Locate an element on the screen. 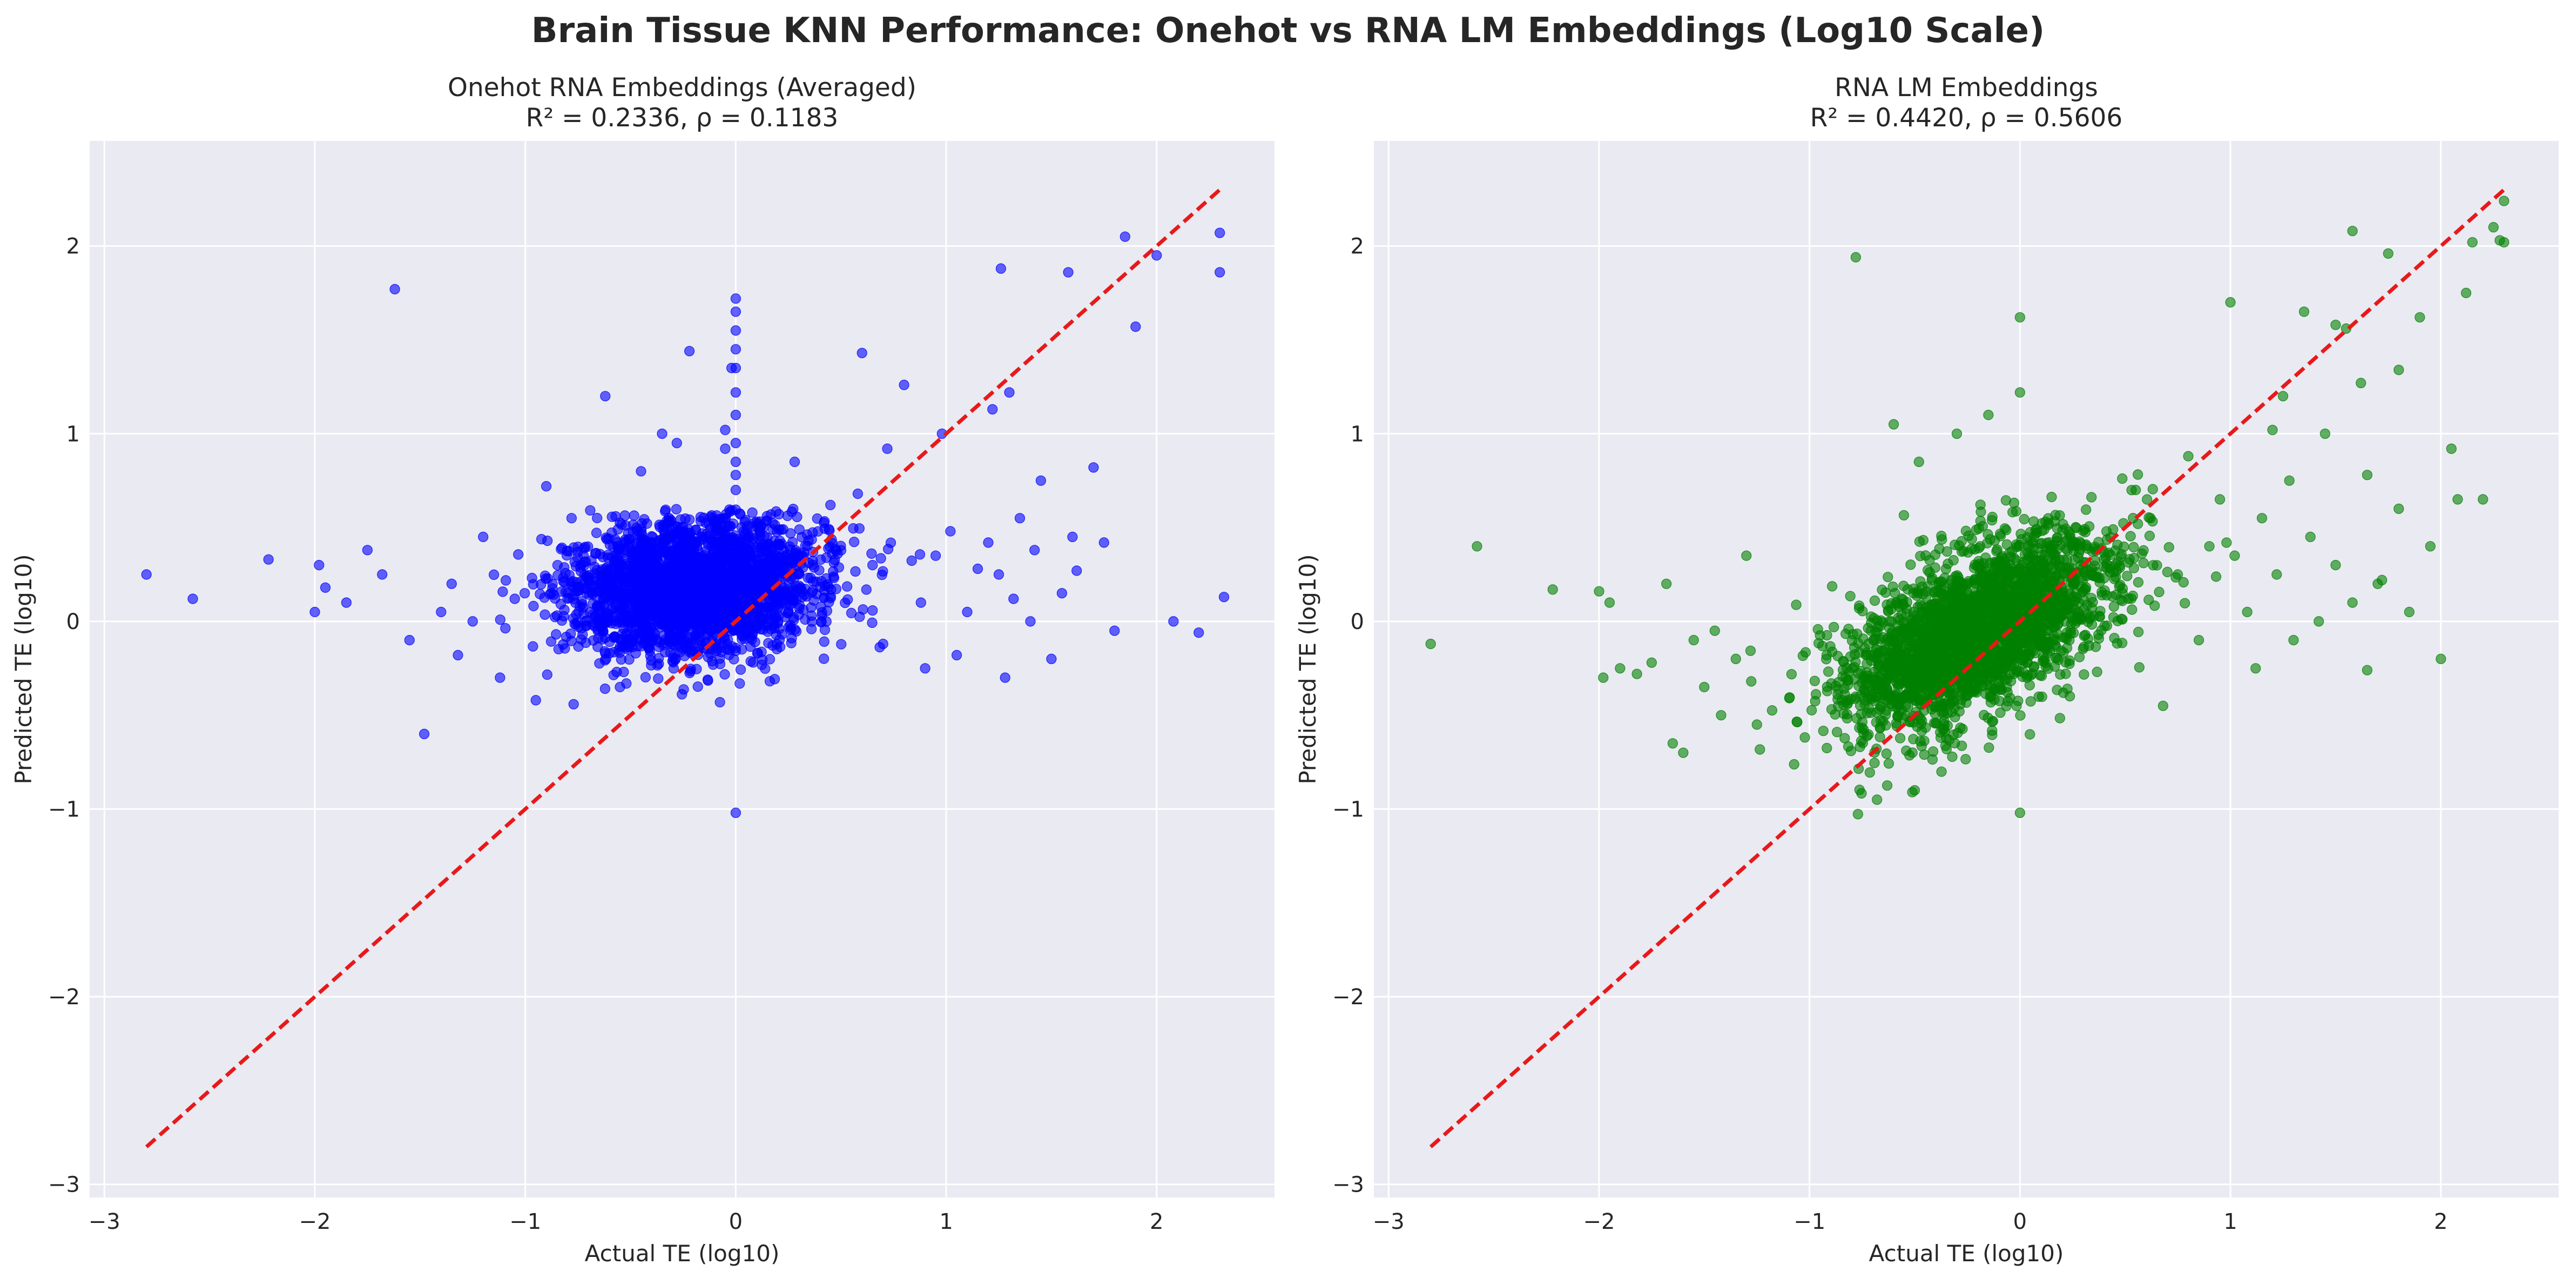 This screenshot has height=1278, width=2576. y-tick-label: −3 is located at coordinates (64, 1185).